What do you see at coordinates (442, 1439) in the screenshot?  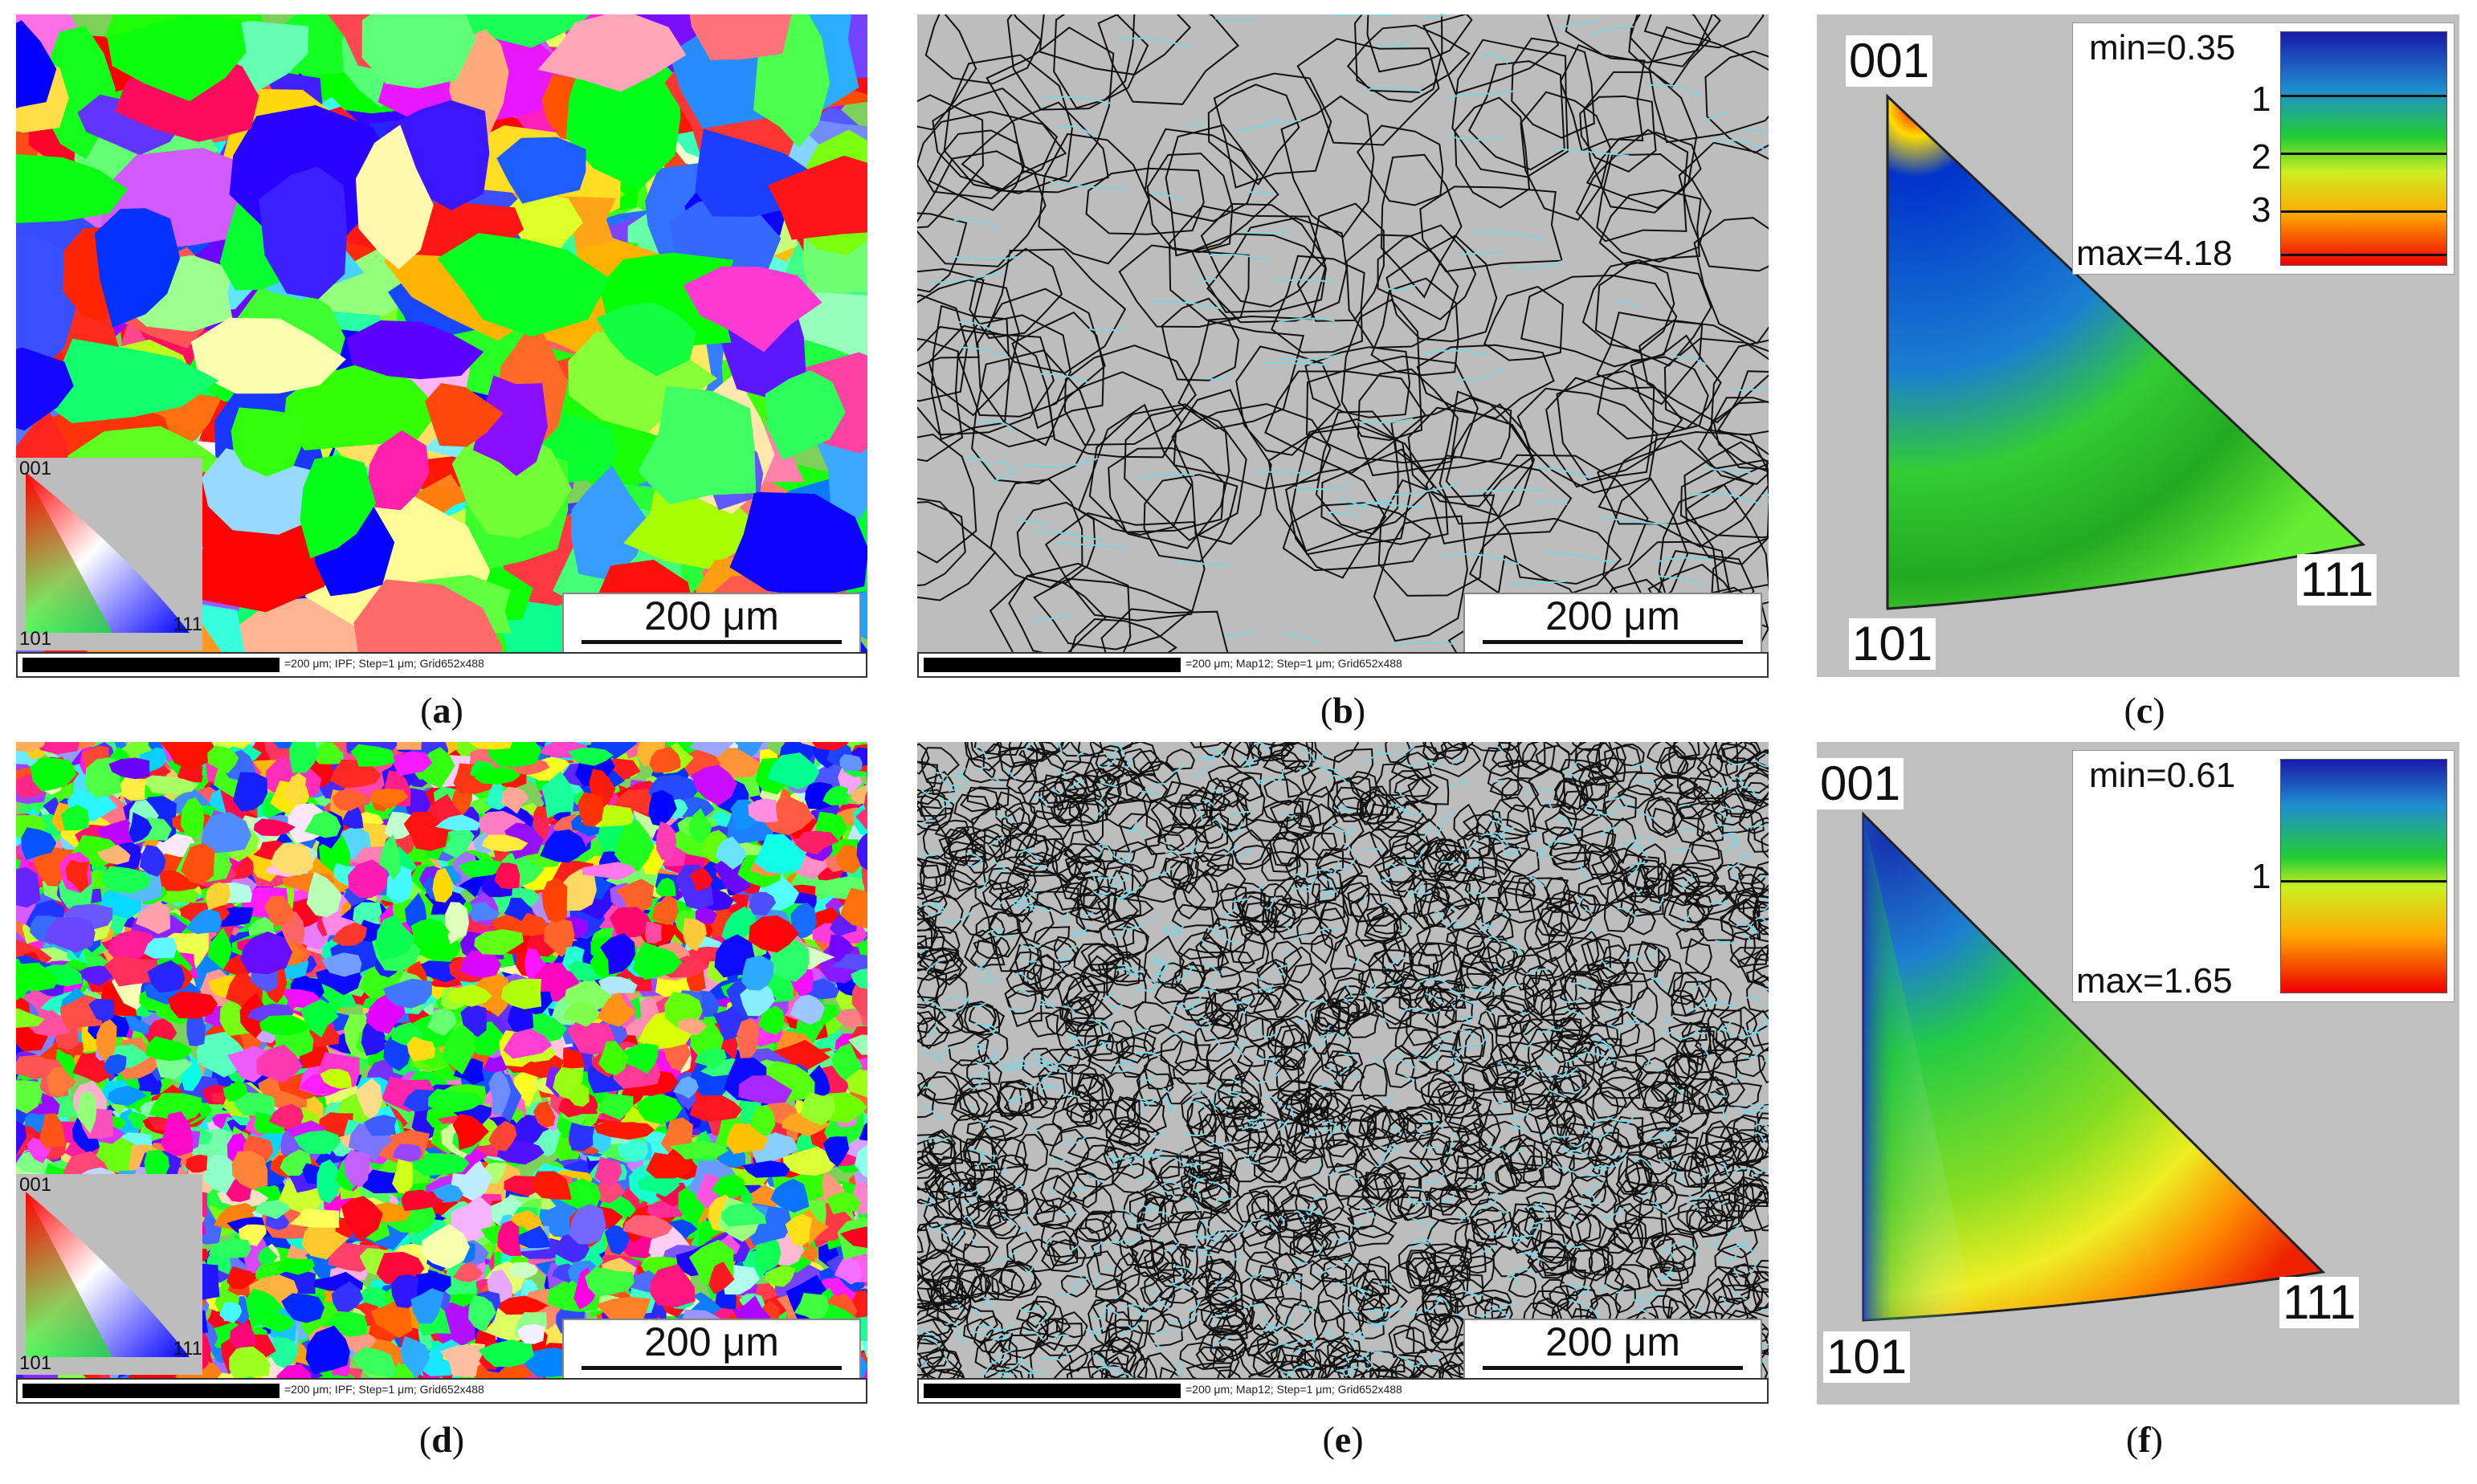 I see `caption-d: (d)` at bounding box center [442, 1439].